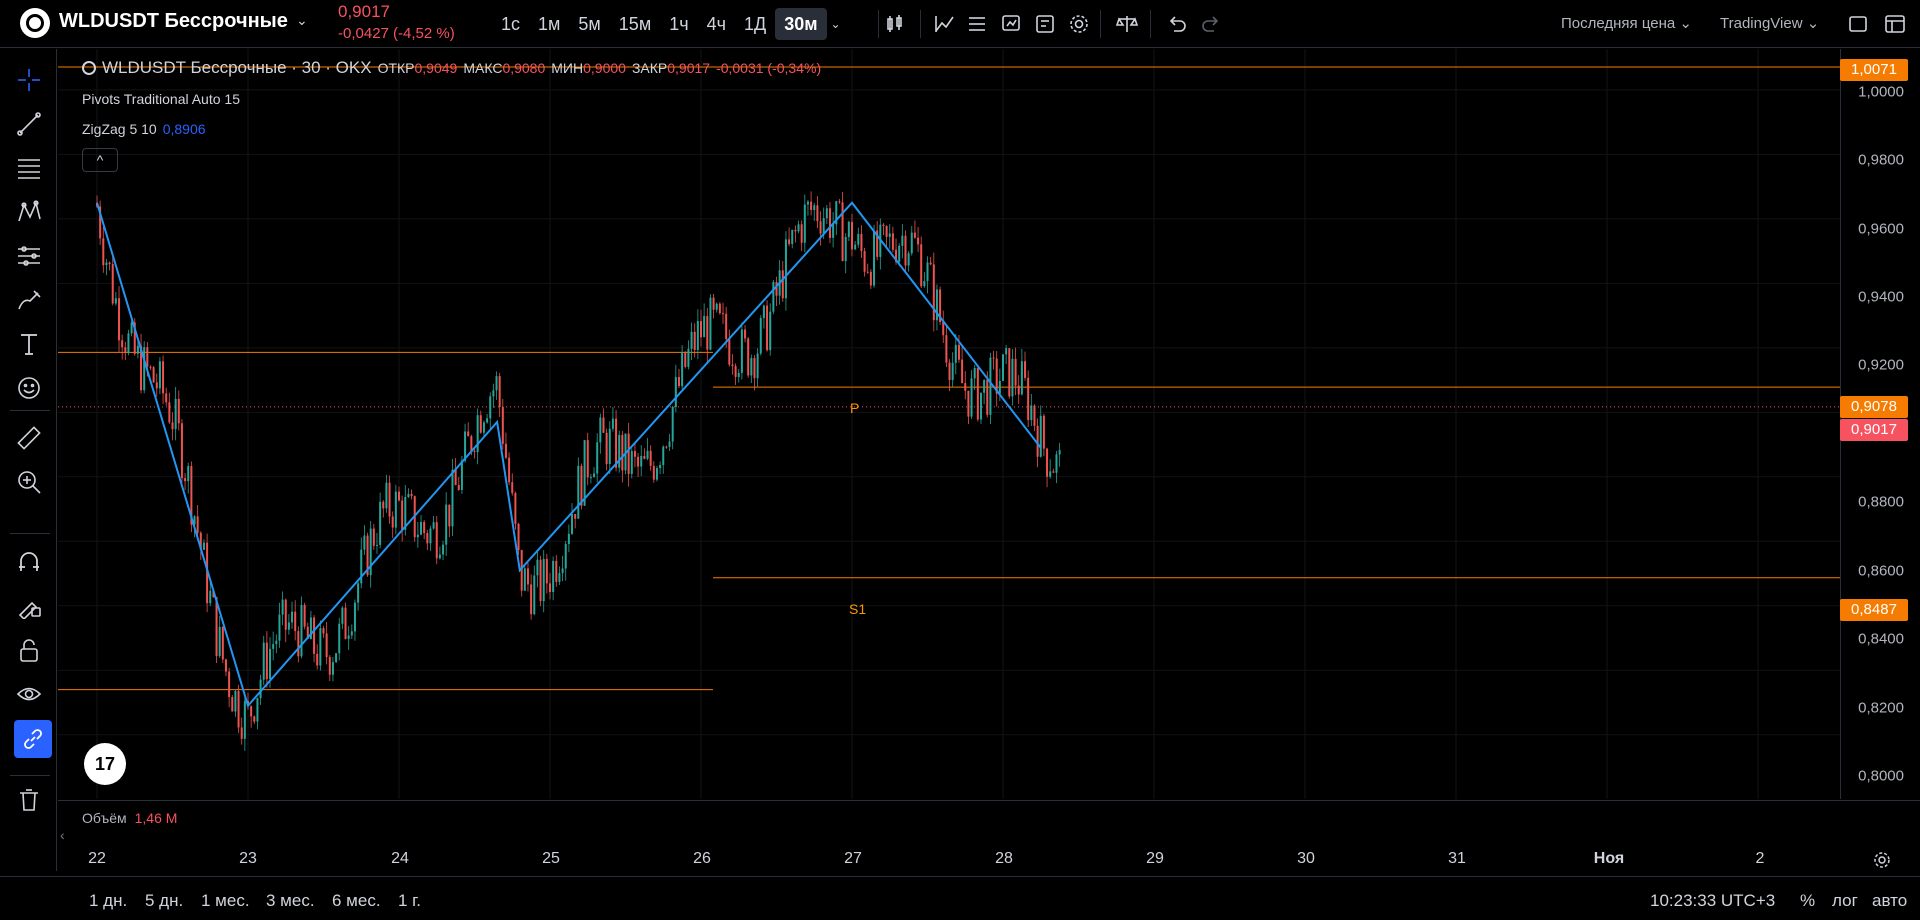 The image size is (1920, 920). What do you see at coordinates (1845, 900) in the screenshot?
I see `log-toggle: лог` at bounding box center [1845, 900].